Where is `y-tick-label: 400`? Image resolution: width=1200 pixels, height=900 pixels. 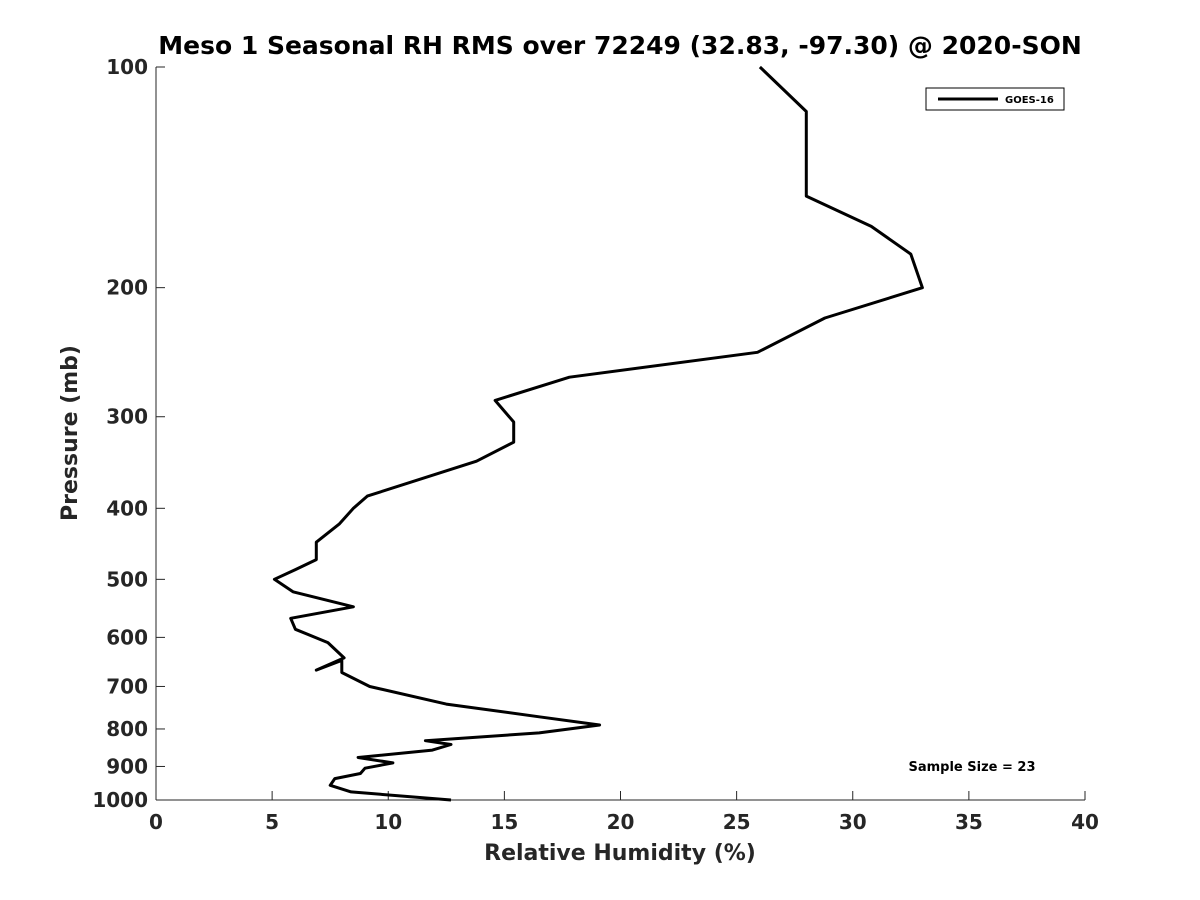 y-tick-label: 400 is located at coordinates (127, 508).